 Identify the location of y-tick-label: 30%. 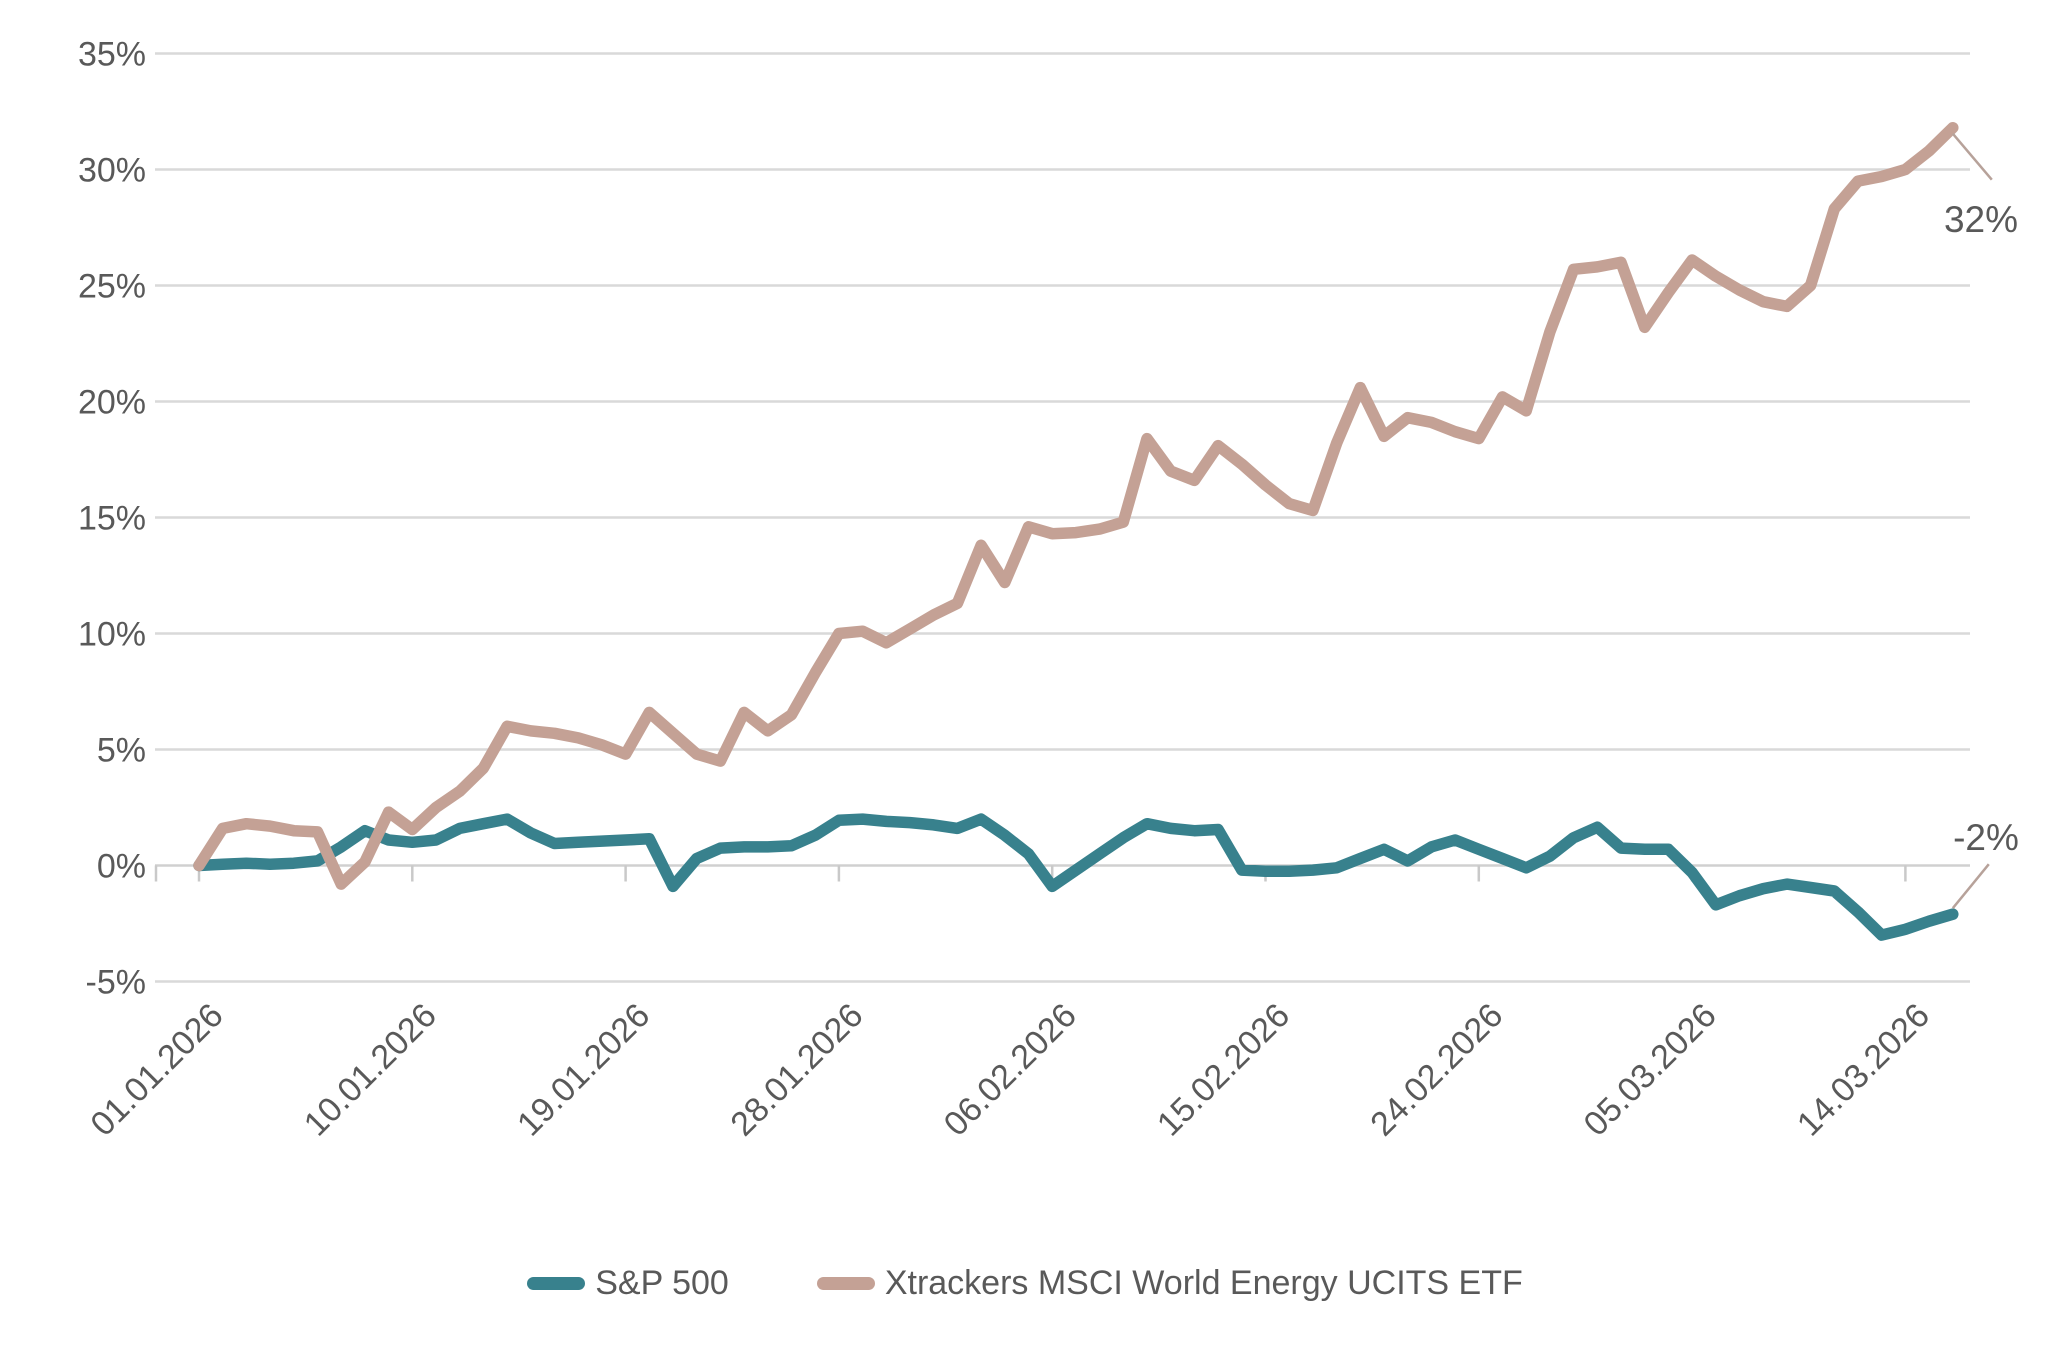
(112, 170).